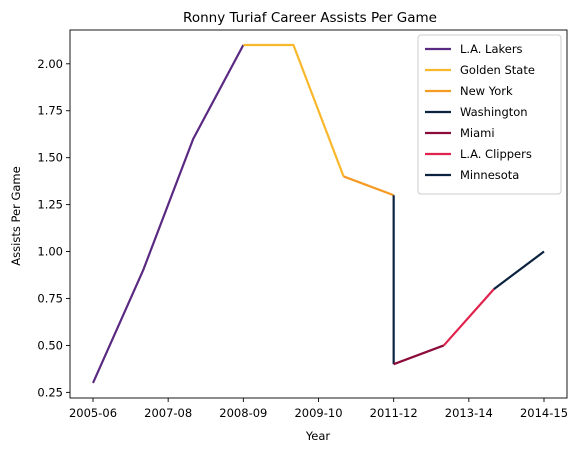 The width and height of the screenshot is (582, 453). Describe the element at coordinates (318, 436) in the screenshot. I see `x-axis-label: Year` at that location.